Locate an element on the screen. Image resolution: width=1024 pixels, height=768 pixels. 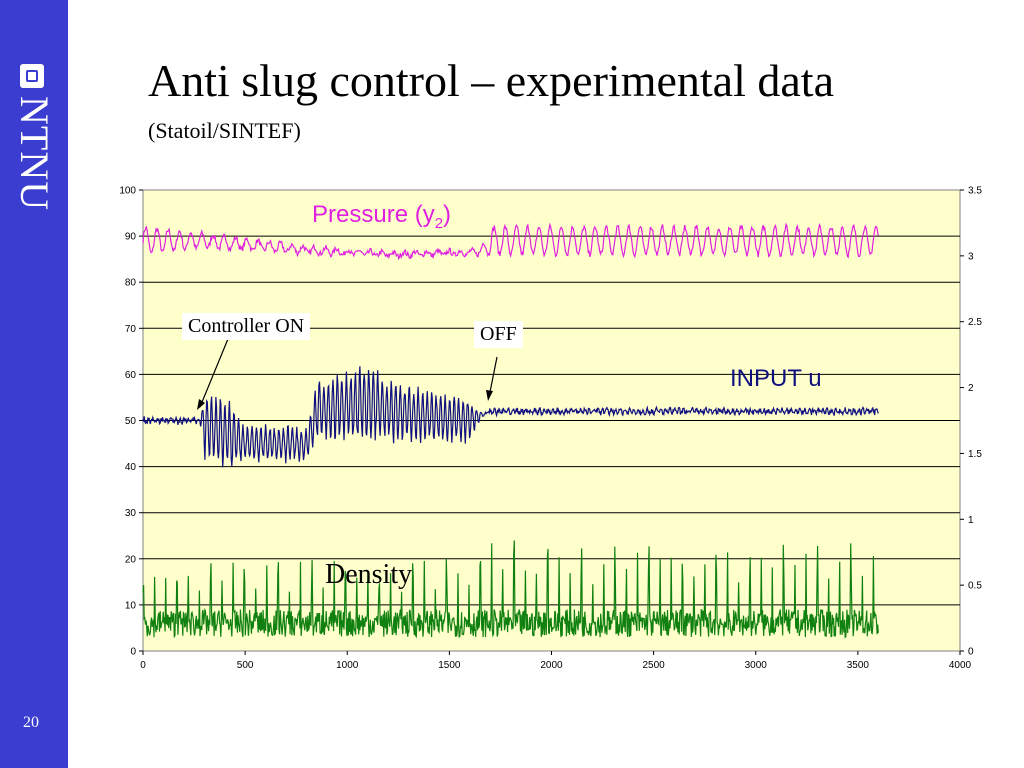
x-tick-label: 1500 is located at coordinates (449, 665).